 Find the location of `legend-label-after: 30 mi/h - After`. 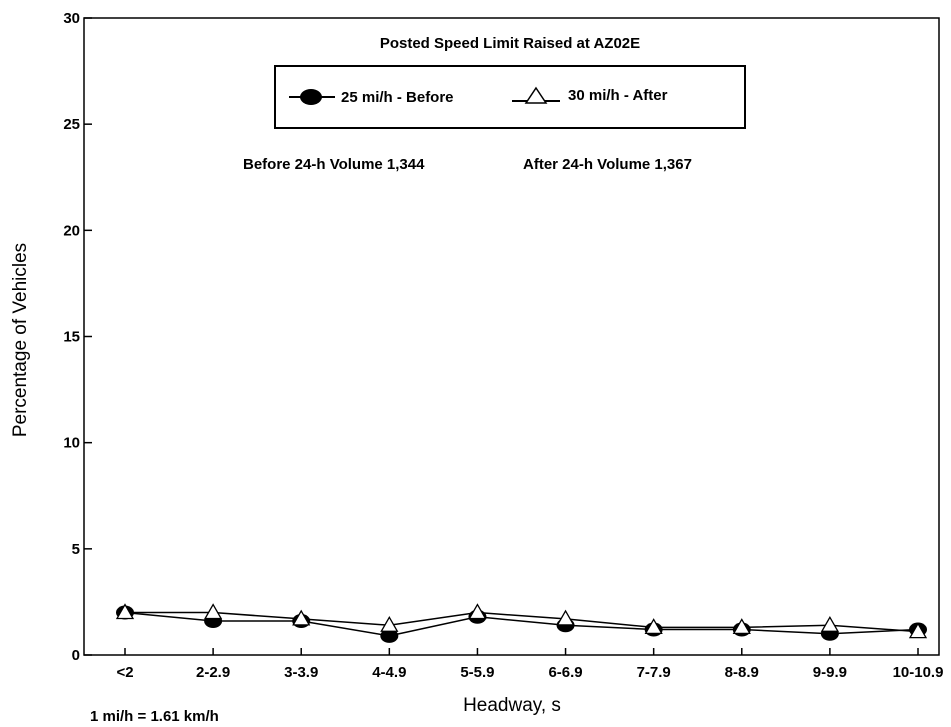

legend-label-after: 30 mi/h - After is located at coordinates (618, 95).